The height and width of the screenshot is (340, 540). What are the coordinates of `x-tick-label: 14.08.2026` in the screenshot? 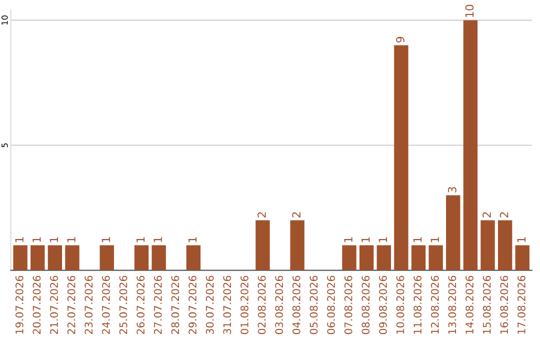 It's located at (470, 305).